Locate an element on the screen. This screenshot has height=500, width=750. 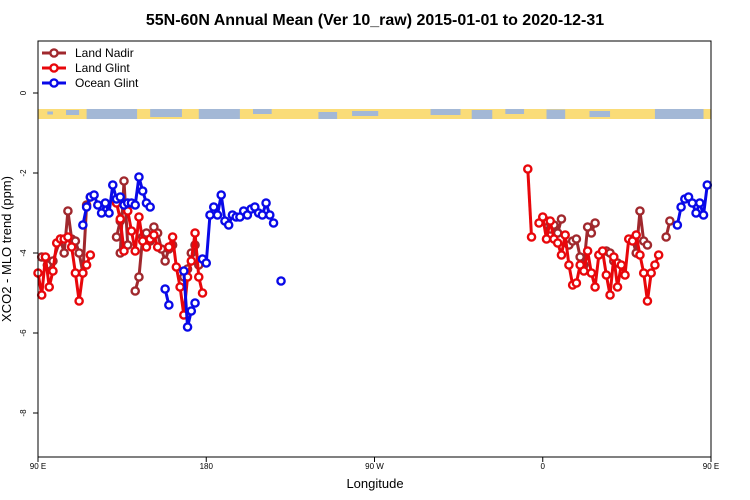
legend-item: Ocean Glint is located at coordinates (90, 83).